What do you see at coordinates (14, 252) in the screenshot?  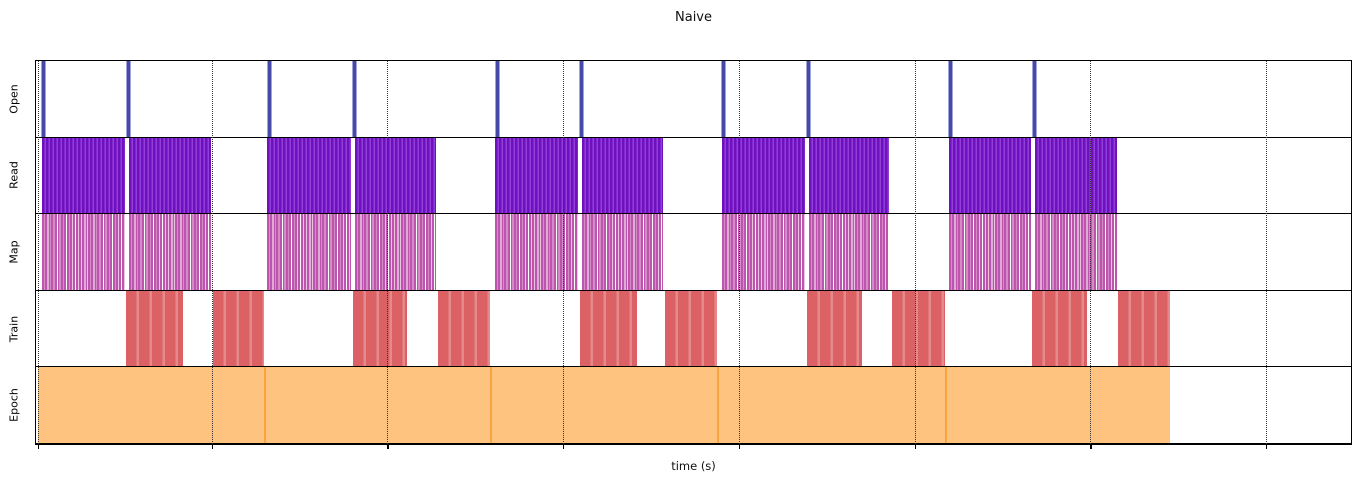 I see `row-label-map: Map` at bounding box center [14, 252].